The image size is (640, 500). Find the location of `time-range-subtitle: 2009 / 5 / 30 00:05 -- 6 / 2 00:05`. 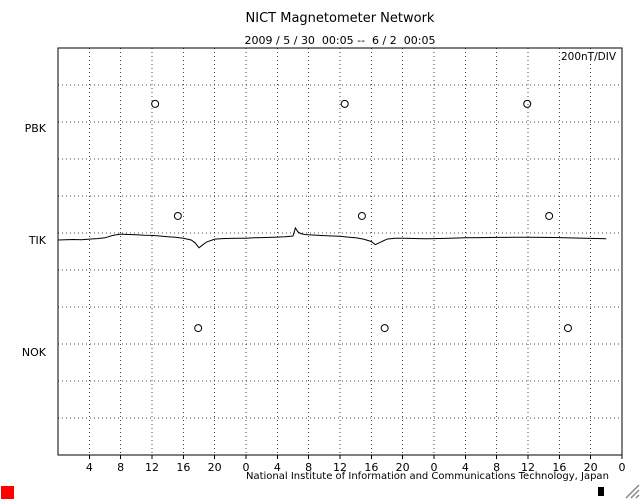

time-range-subtitle: 2009 / 5 / 30 00:05 -- 6 / 2 00:05 is located at coordinates (340, 40).